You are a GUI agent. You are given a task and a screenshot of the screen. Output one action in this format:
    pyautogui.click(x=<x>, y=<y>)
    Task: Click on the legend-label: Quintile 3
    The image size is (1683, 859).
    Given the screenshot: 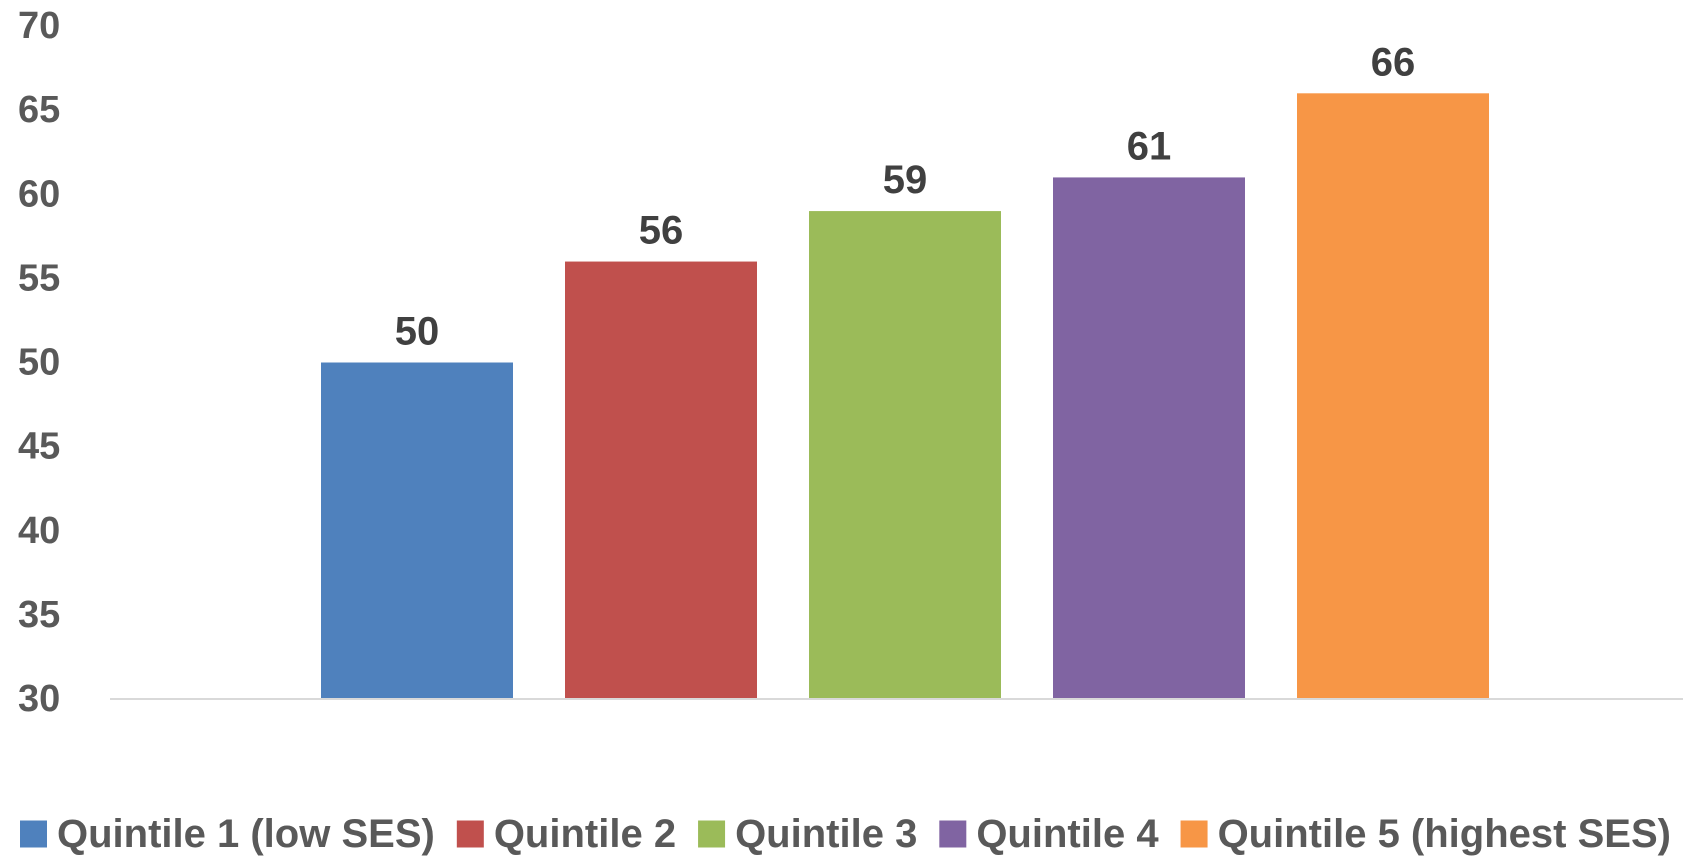 What is the action you would take?
    pyautogui.click(x=826, y=834)
    